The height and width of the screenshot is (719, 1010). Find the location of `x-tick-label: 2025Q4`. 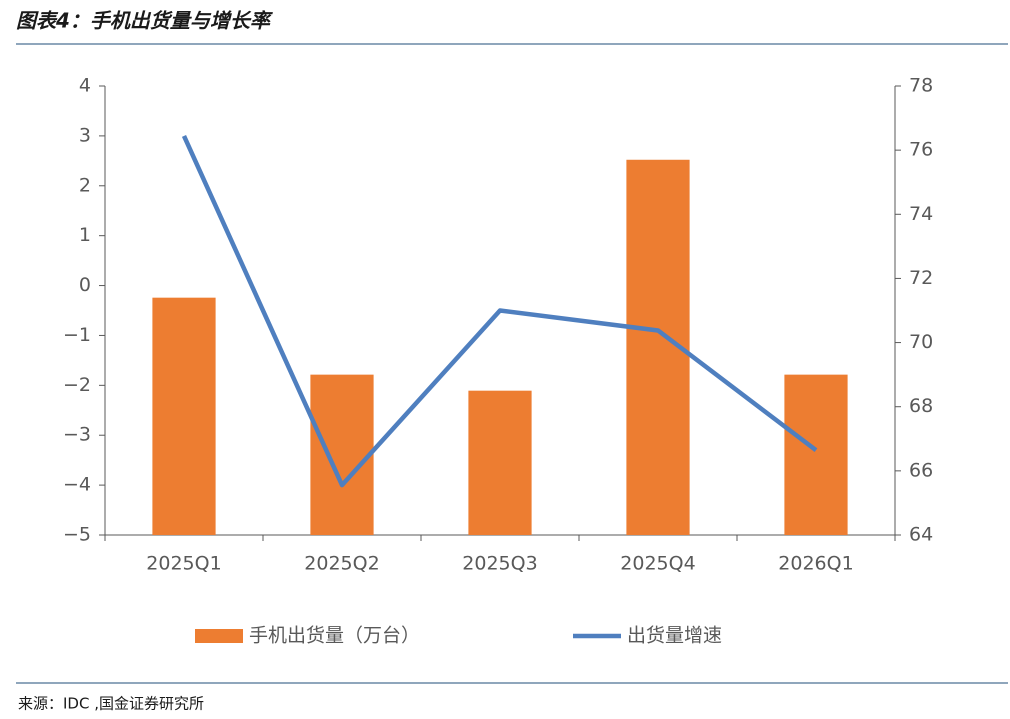

x-tick-label: 2025Q4 is located at coordinates (657, 564).